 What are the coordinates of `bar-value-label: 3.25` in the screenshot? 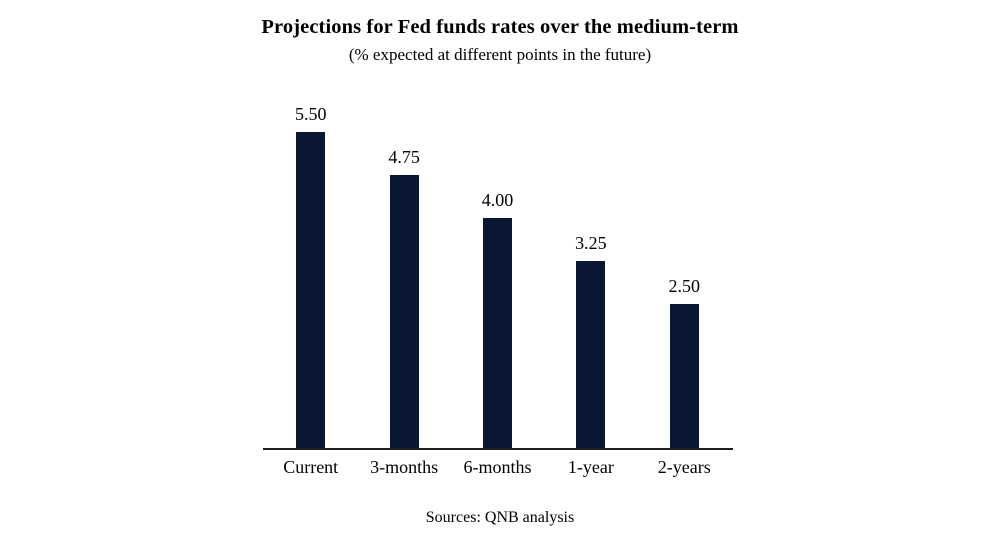 It's located at (591, 243).